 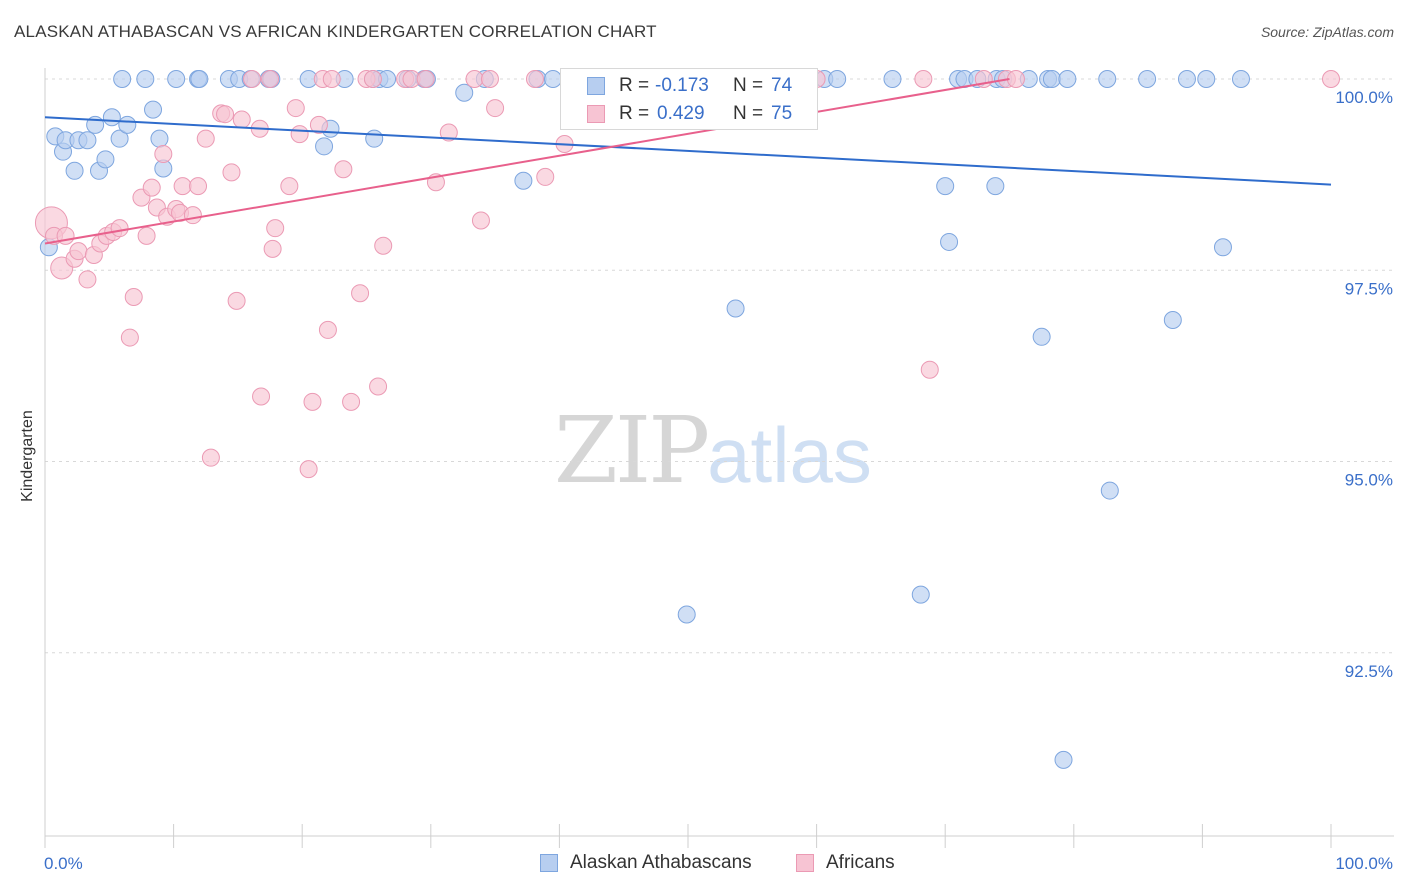 I want to click on legend-label: Africans, so click(x=860, y=862).